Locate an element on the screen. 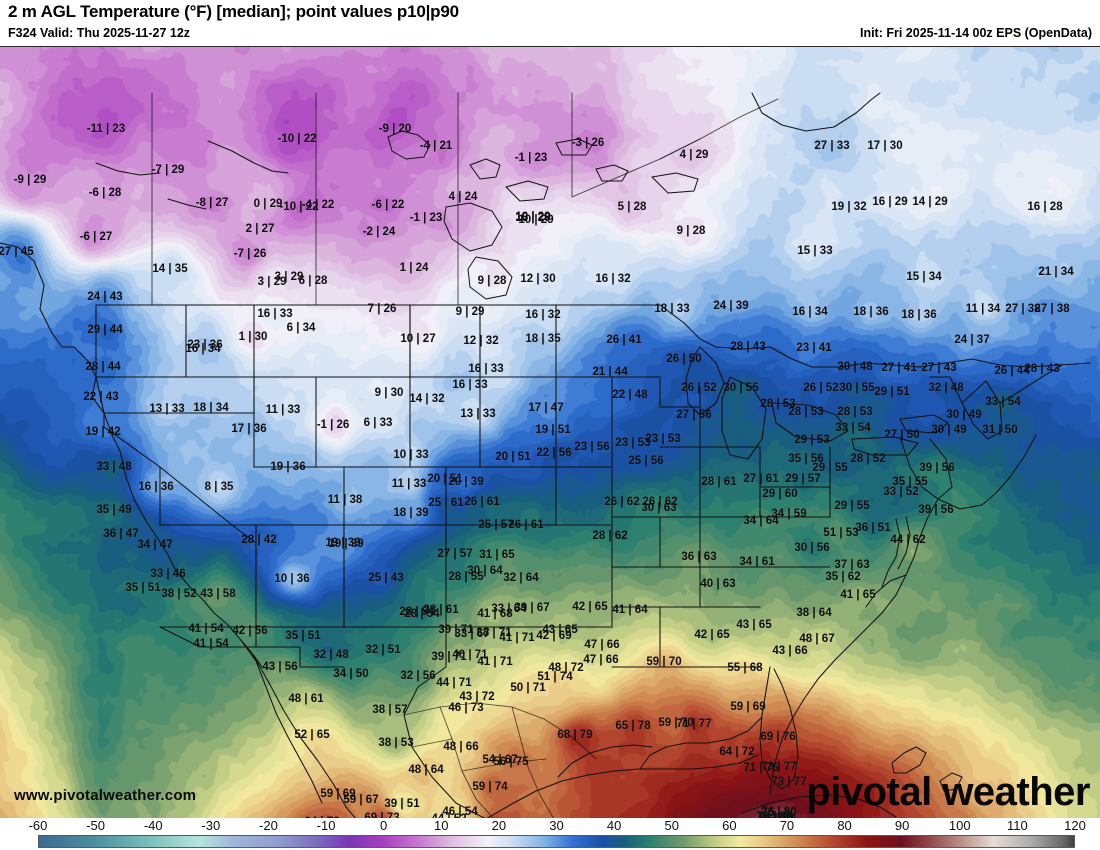 The width and height of the screenshot is (1100, 850). point-value-label: 16 | 28 is located at coordinates (1045, 207).